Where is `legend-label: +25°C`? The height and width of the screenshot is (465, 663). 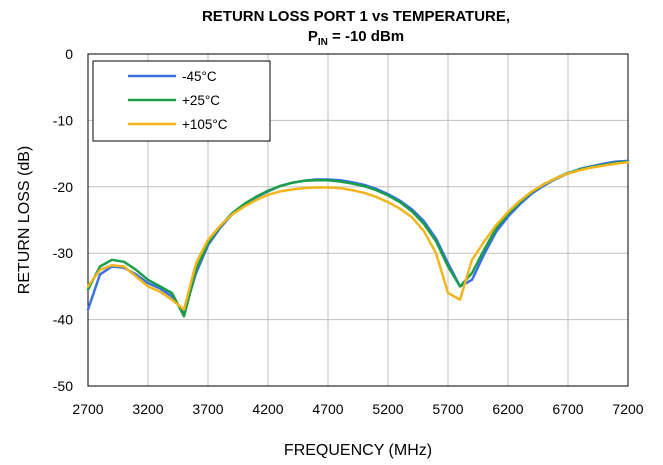 legend-label: +25°C is located at coordinates (201, 100).